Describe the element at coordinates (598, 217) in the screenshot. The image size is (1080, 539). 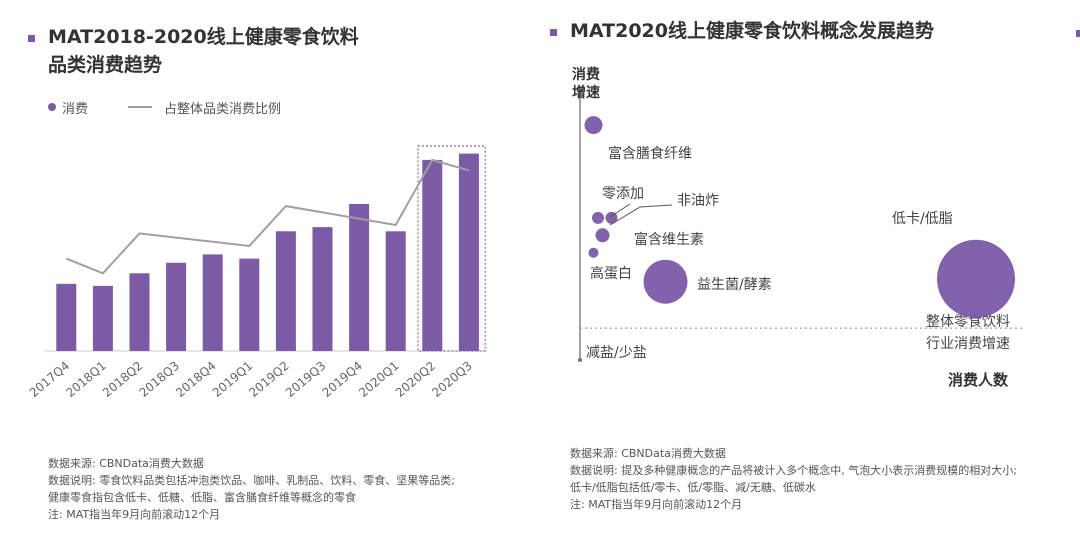
I see `bubble-零添加` at that location.